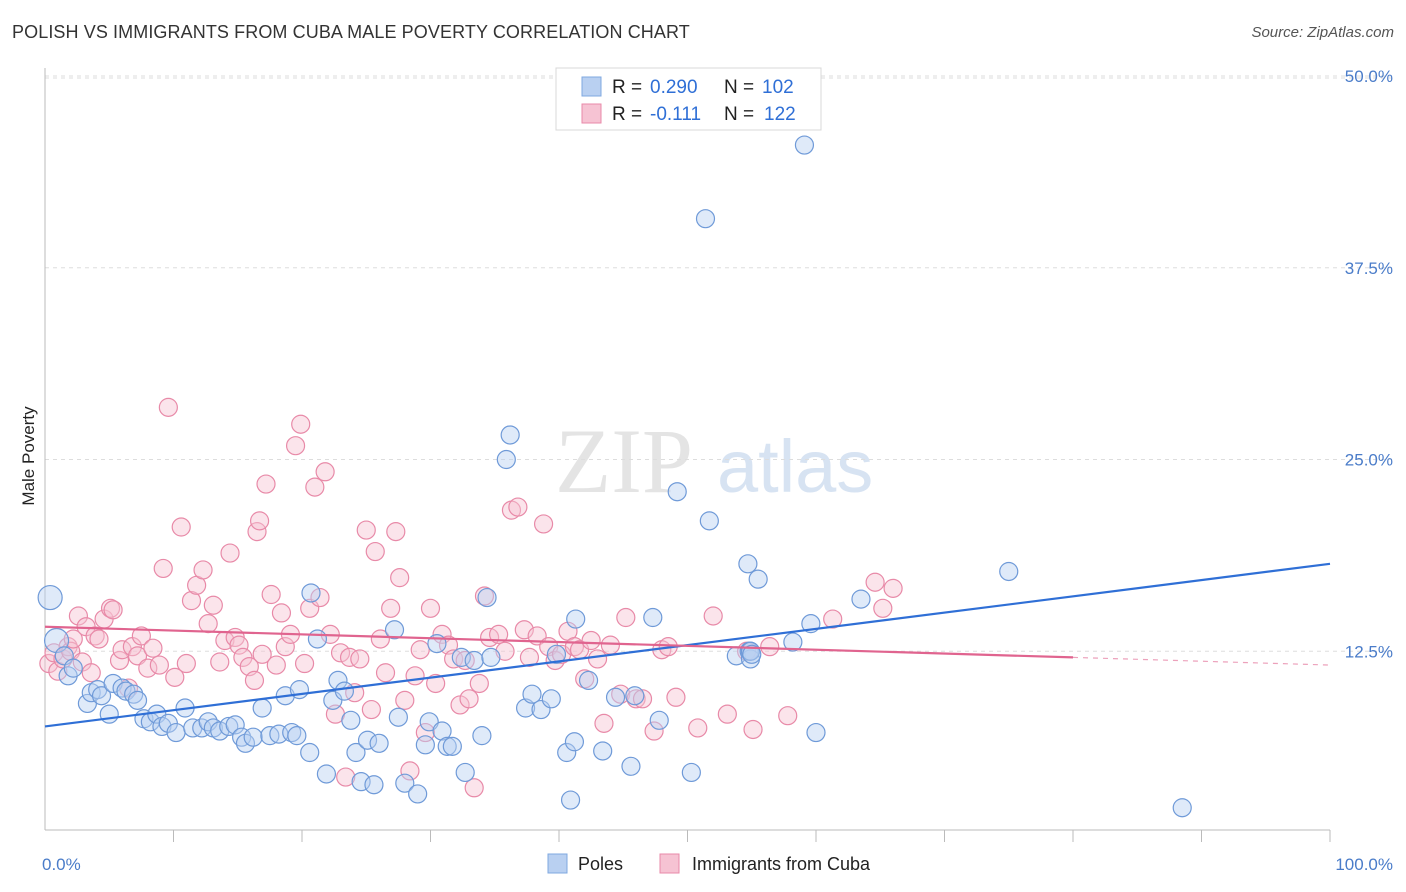  Describe the element at coordinates (624, 461) in the screenshot. I see `watermark-zip: ZIP` at that location.